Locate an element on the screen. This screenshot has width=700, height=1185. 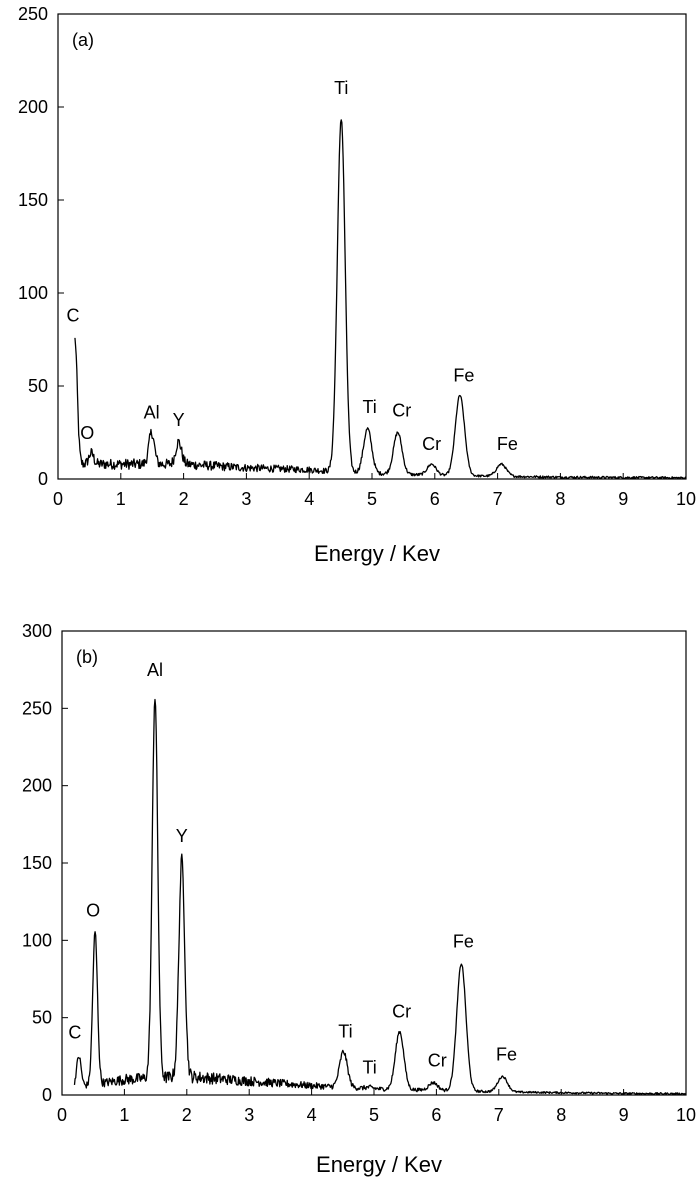
panel-label: (b) is located at coordinates (87, 657).